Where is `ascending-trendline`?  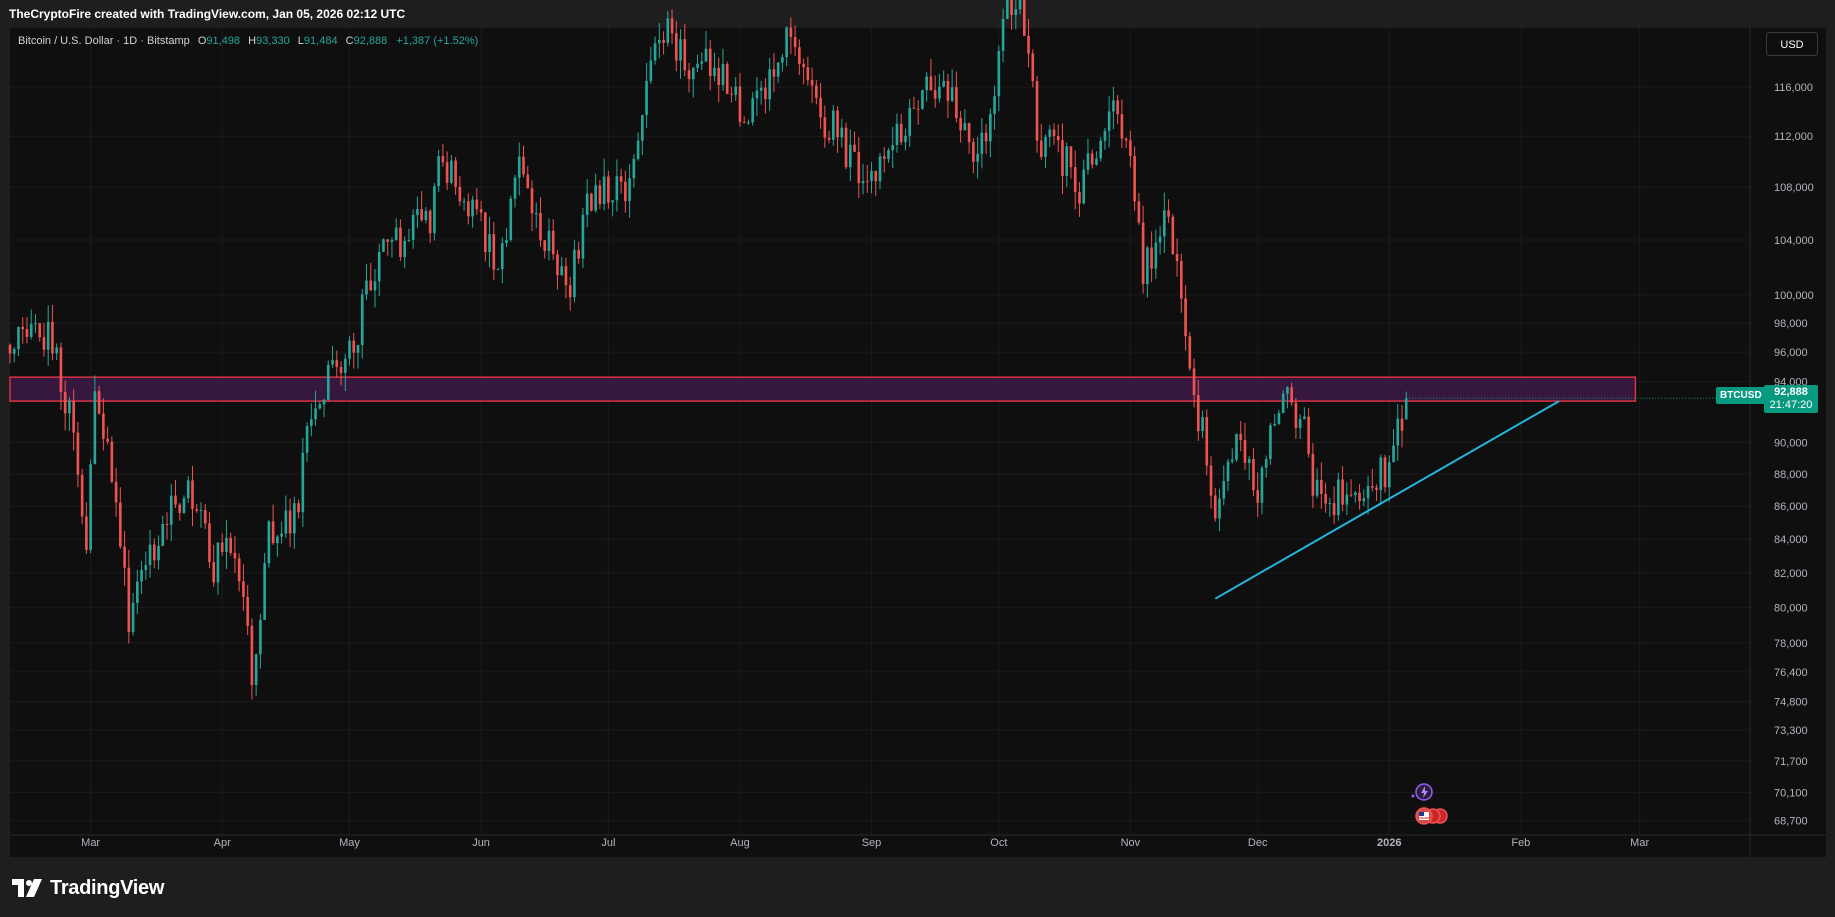 ascending-trendline is located at coordinates (1387, 500).